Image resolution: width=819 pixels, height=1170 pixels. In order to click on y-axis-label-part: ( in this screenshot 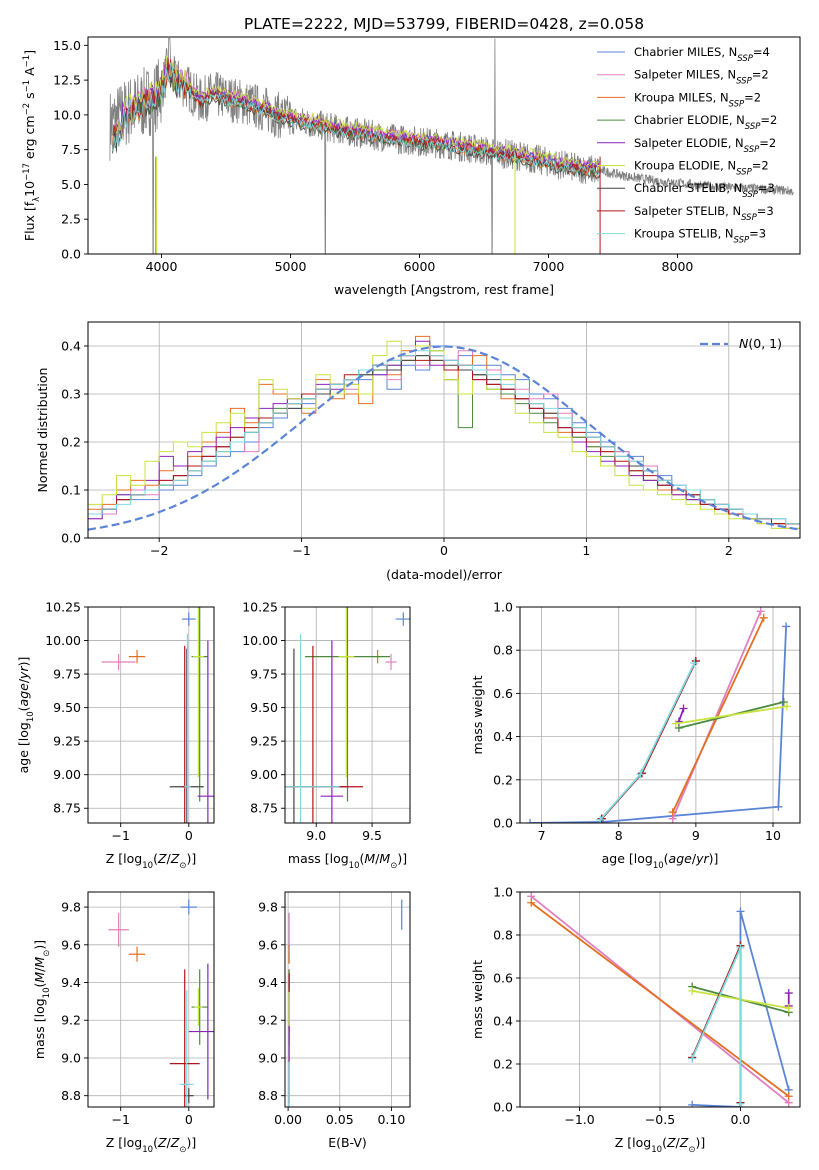, I will do `click(23, 708)`.